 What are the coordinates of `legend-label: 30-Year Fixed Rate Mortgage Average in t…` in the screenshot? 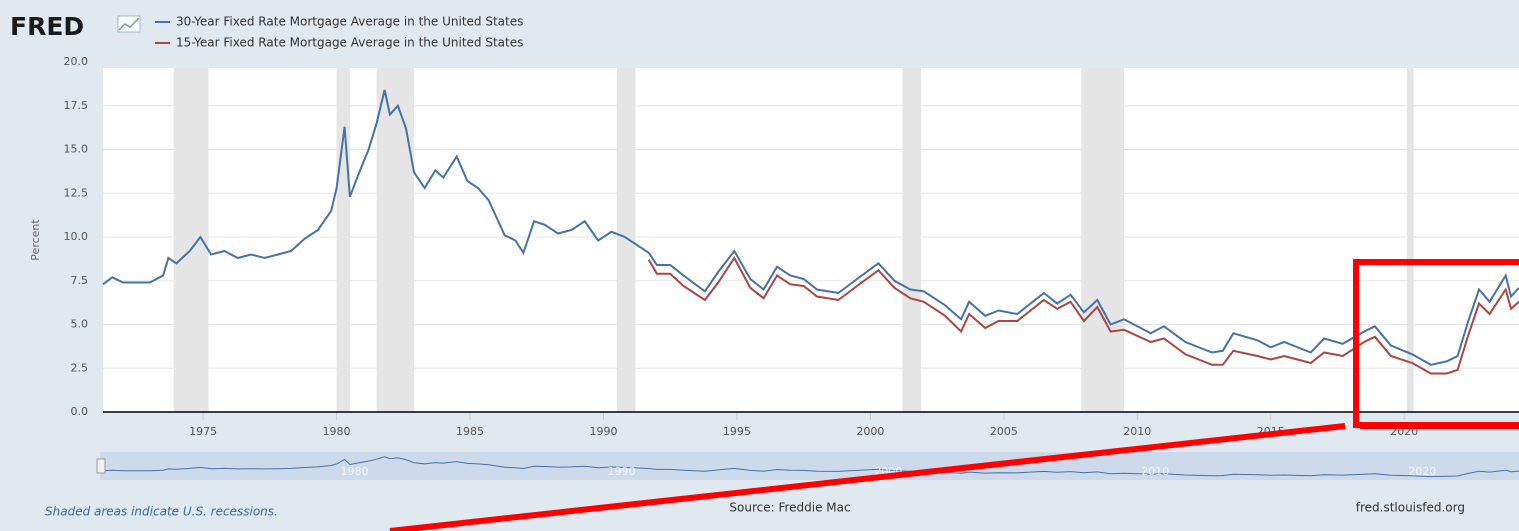 It's located at (349, 22).